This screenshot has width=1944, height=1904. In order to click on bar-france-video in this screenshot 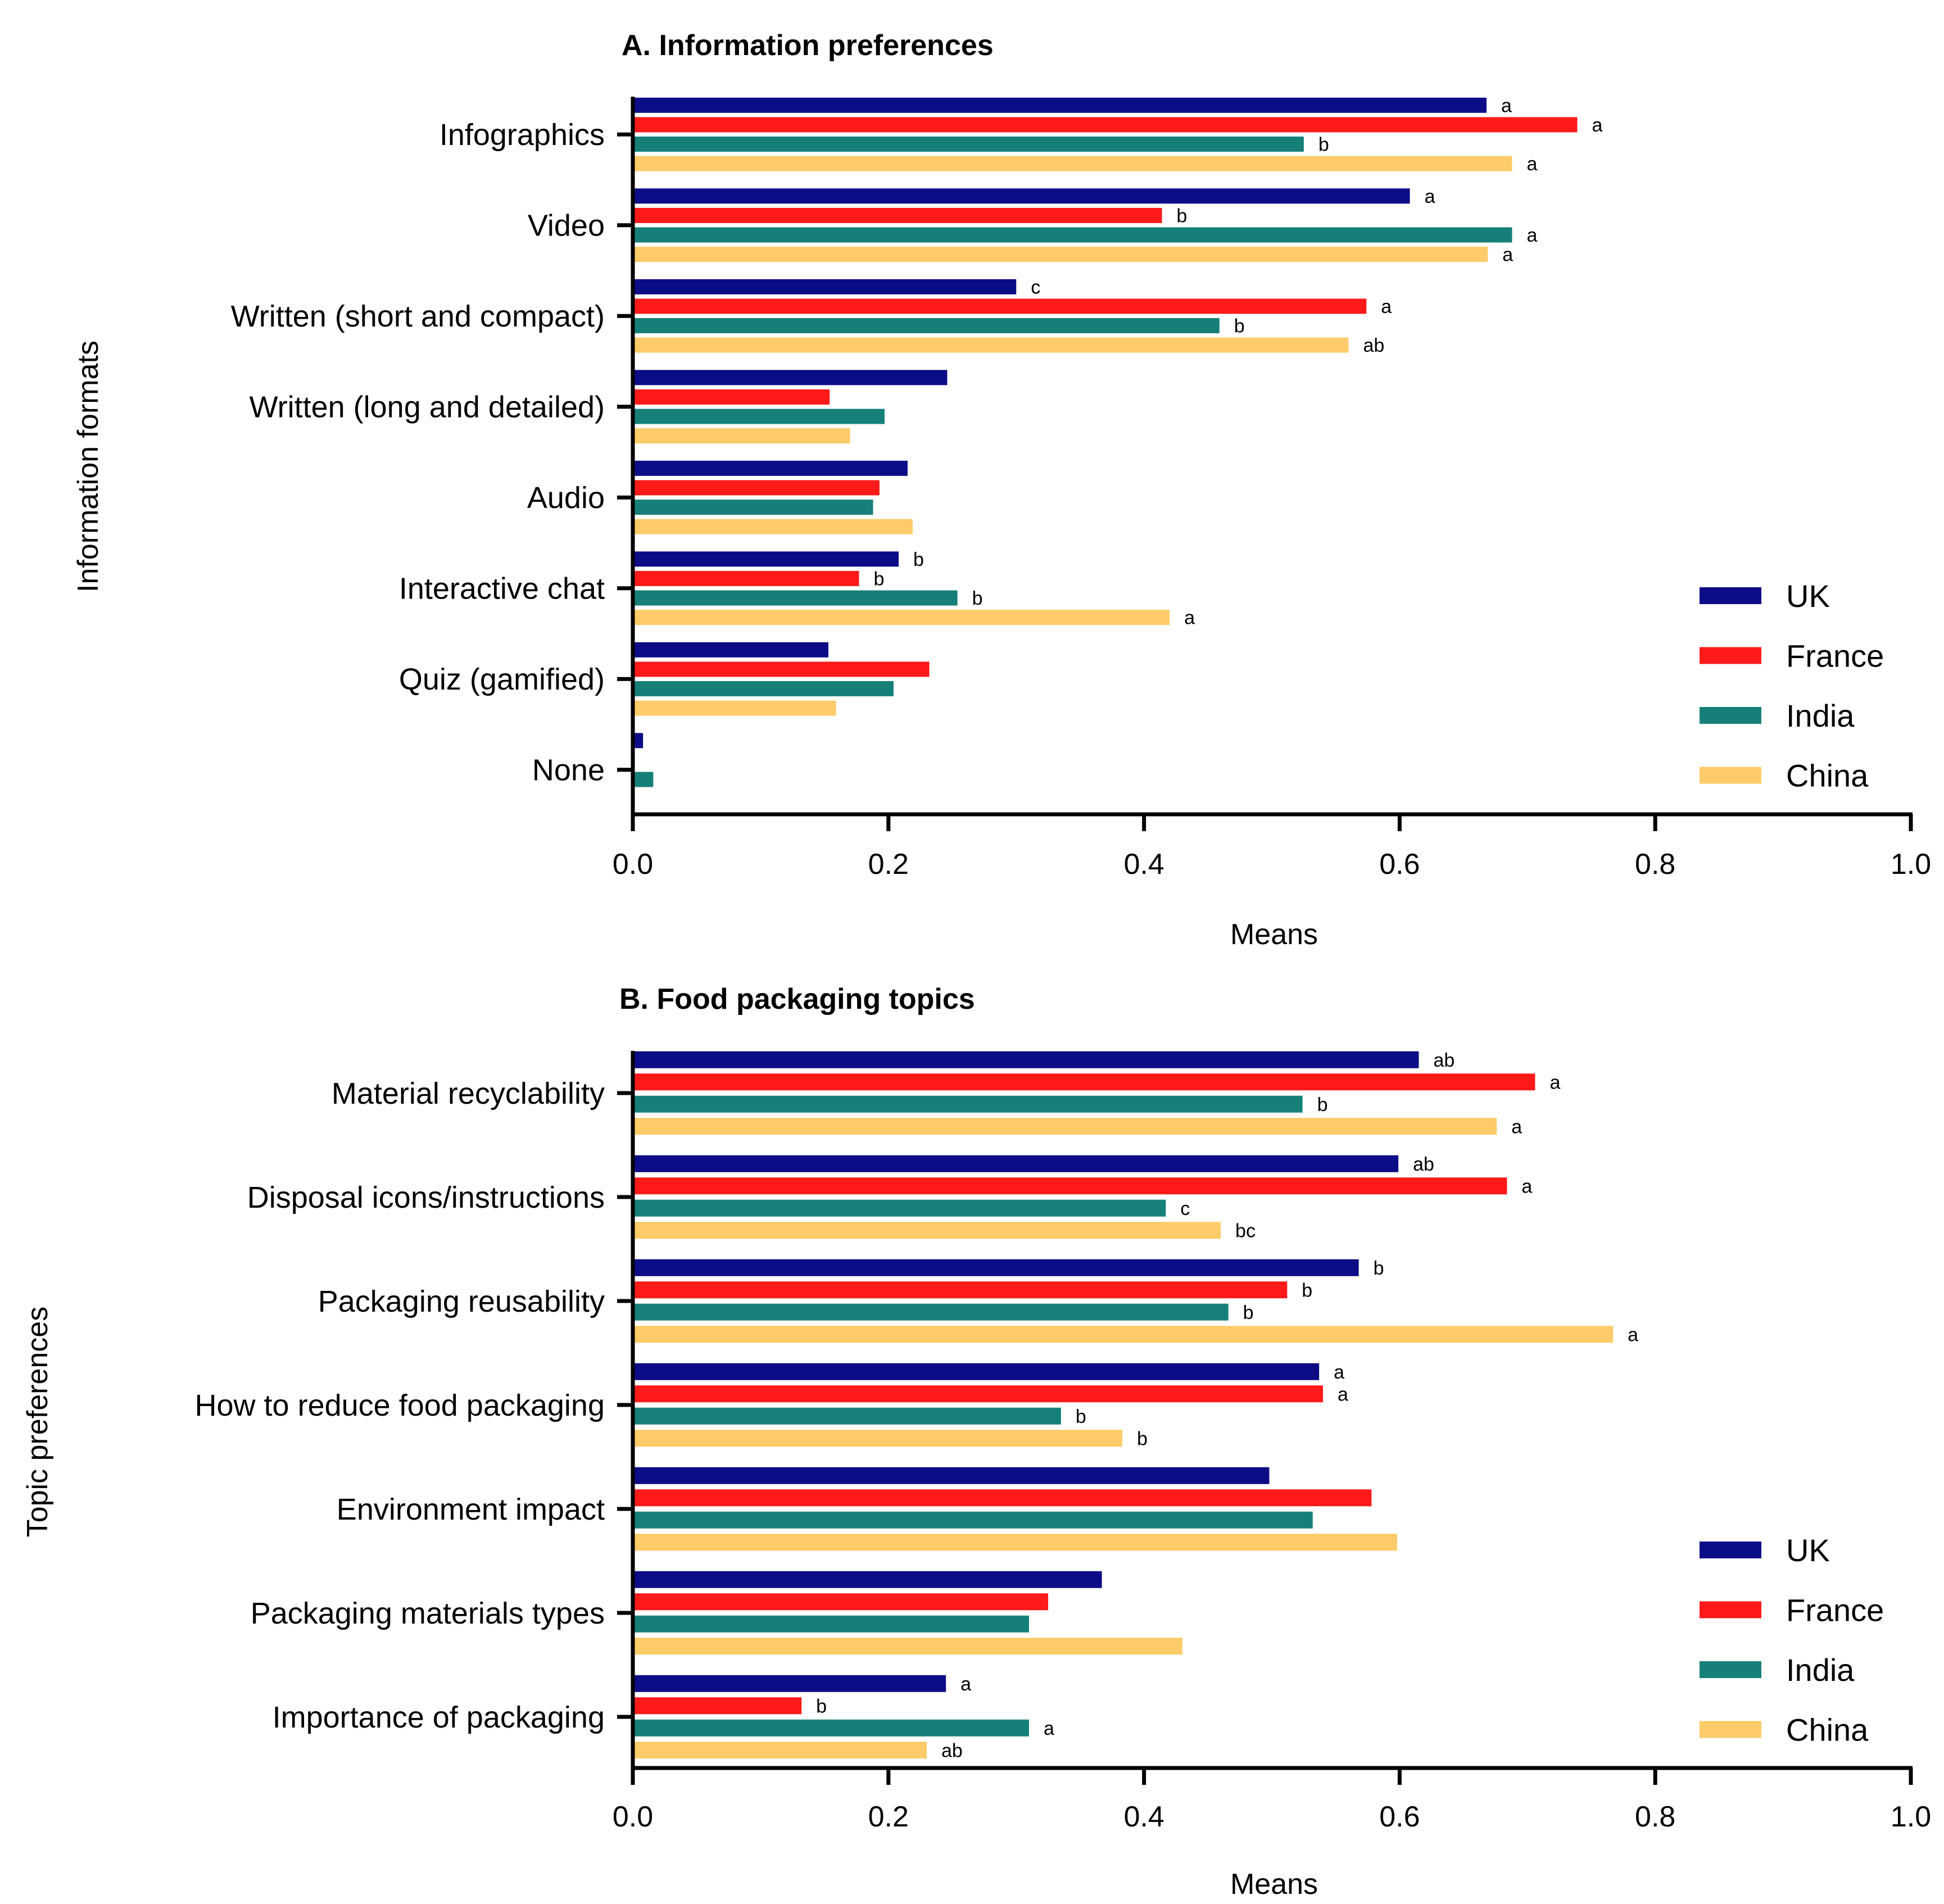, I will do `click(897, 215)`.